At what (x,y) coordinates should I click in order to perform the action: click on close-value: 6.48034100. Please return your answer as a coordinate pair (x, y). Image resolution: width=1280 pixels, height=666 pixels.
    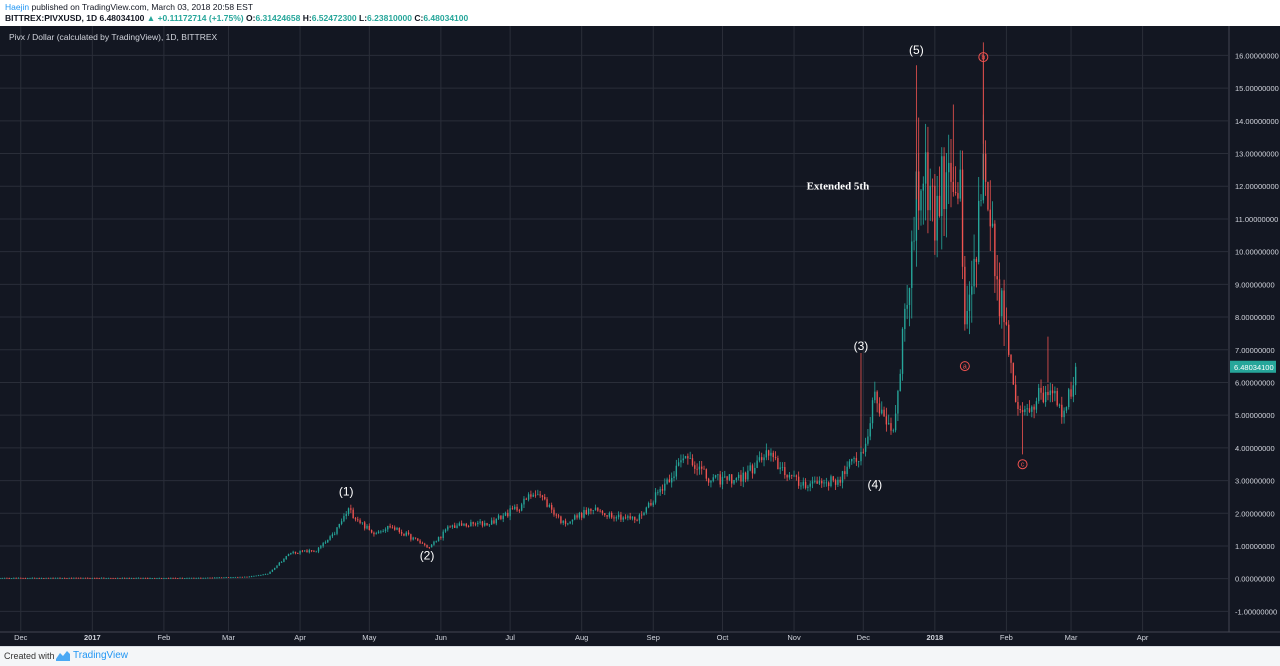
    Looking at the image, I should click on (446, 18).